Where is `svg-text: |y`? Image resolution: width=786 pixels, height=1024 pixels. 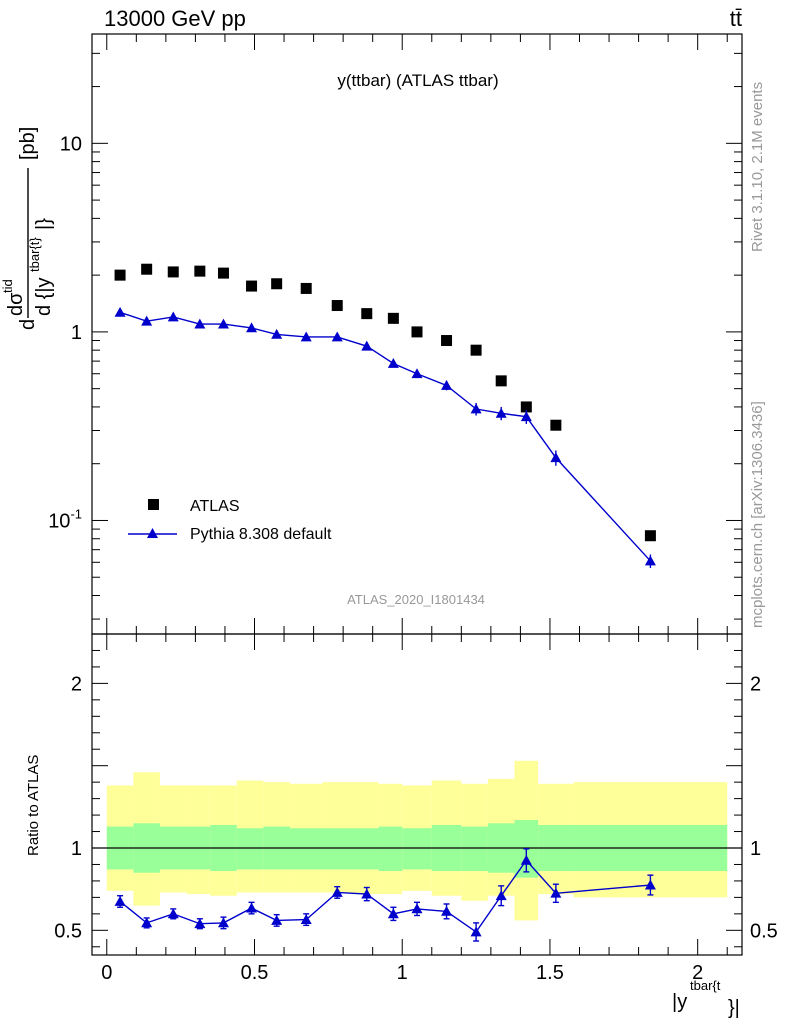 svg-text: |y is located at coordinates (679, 1002).